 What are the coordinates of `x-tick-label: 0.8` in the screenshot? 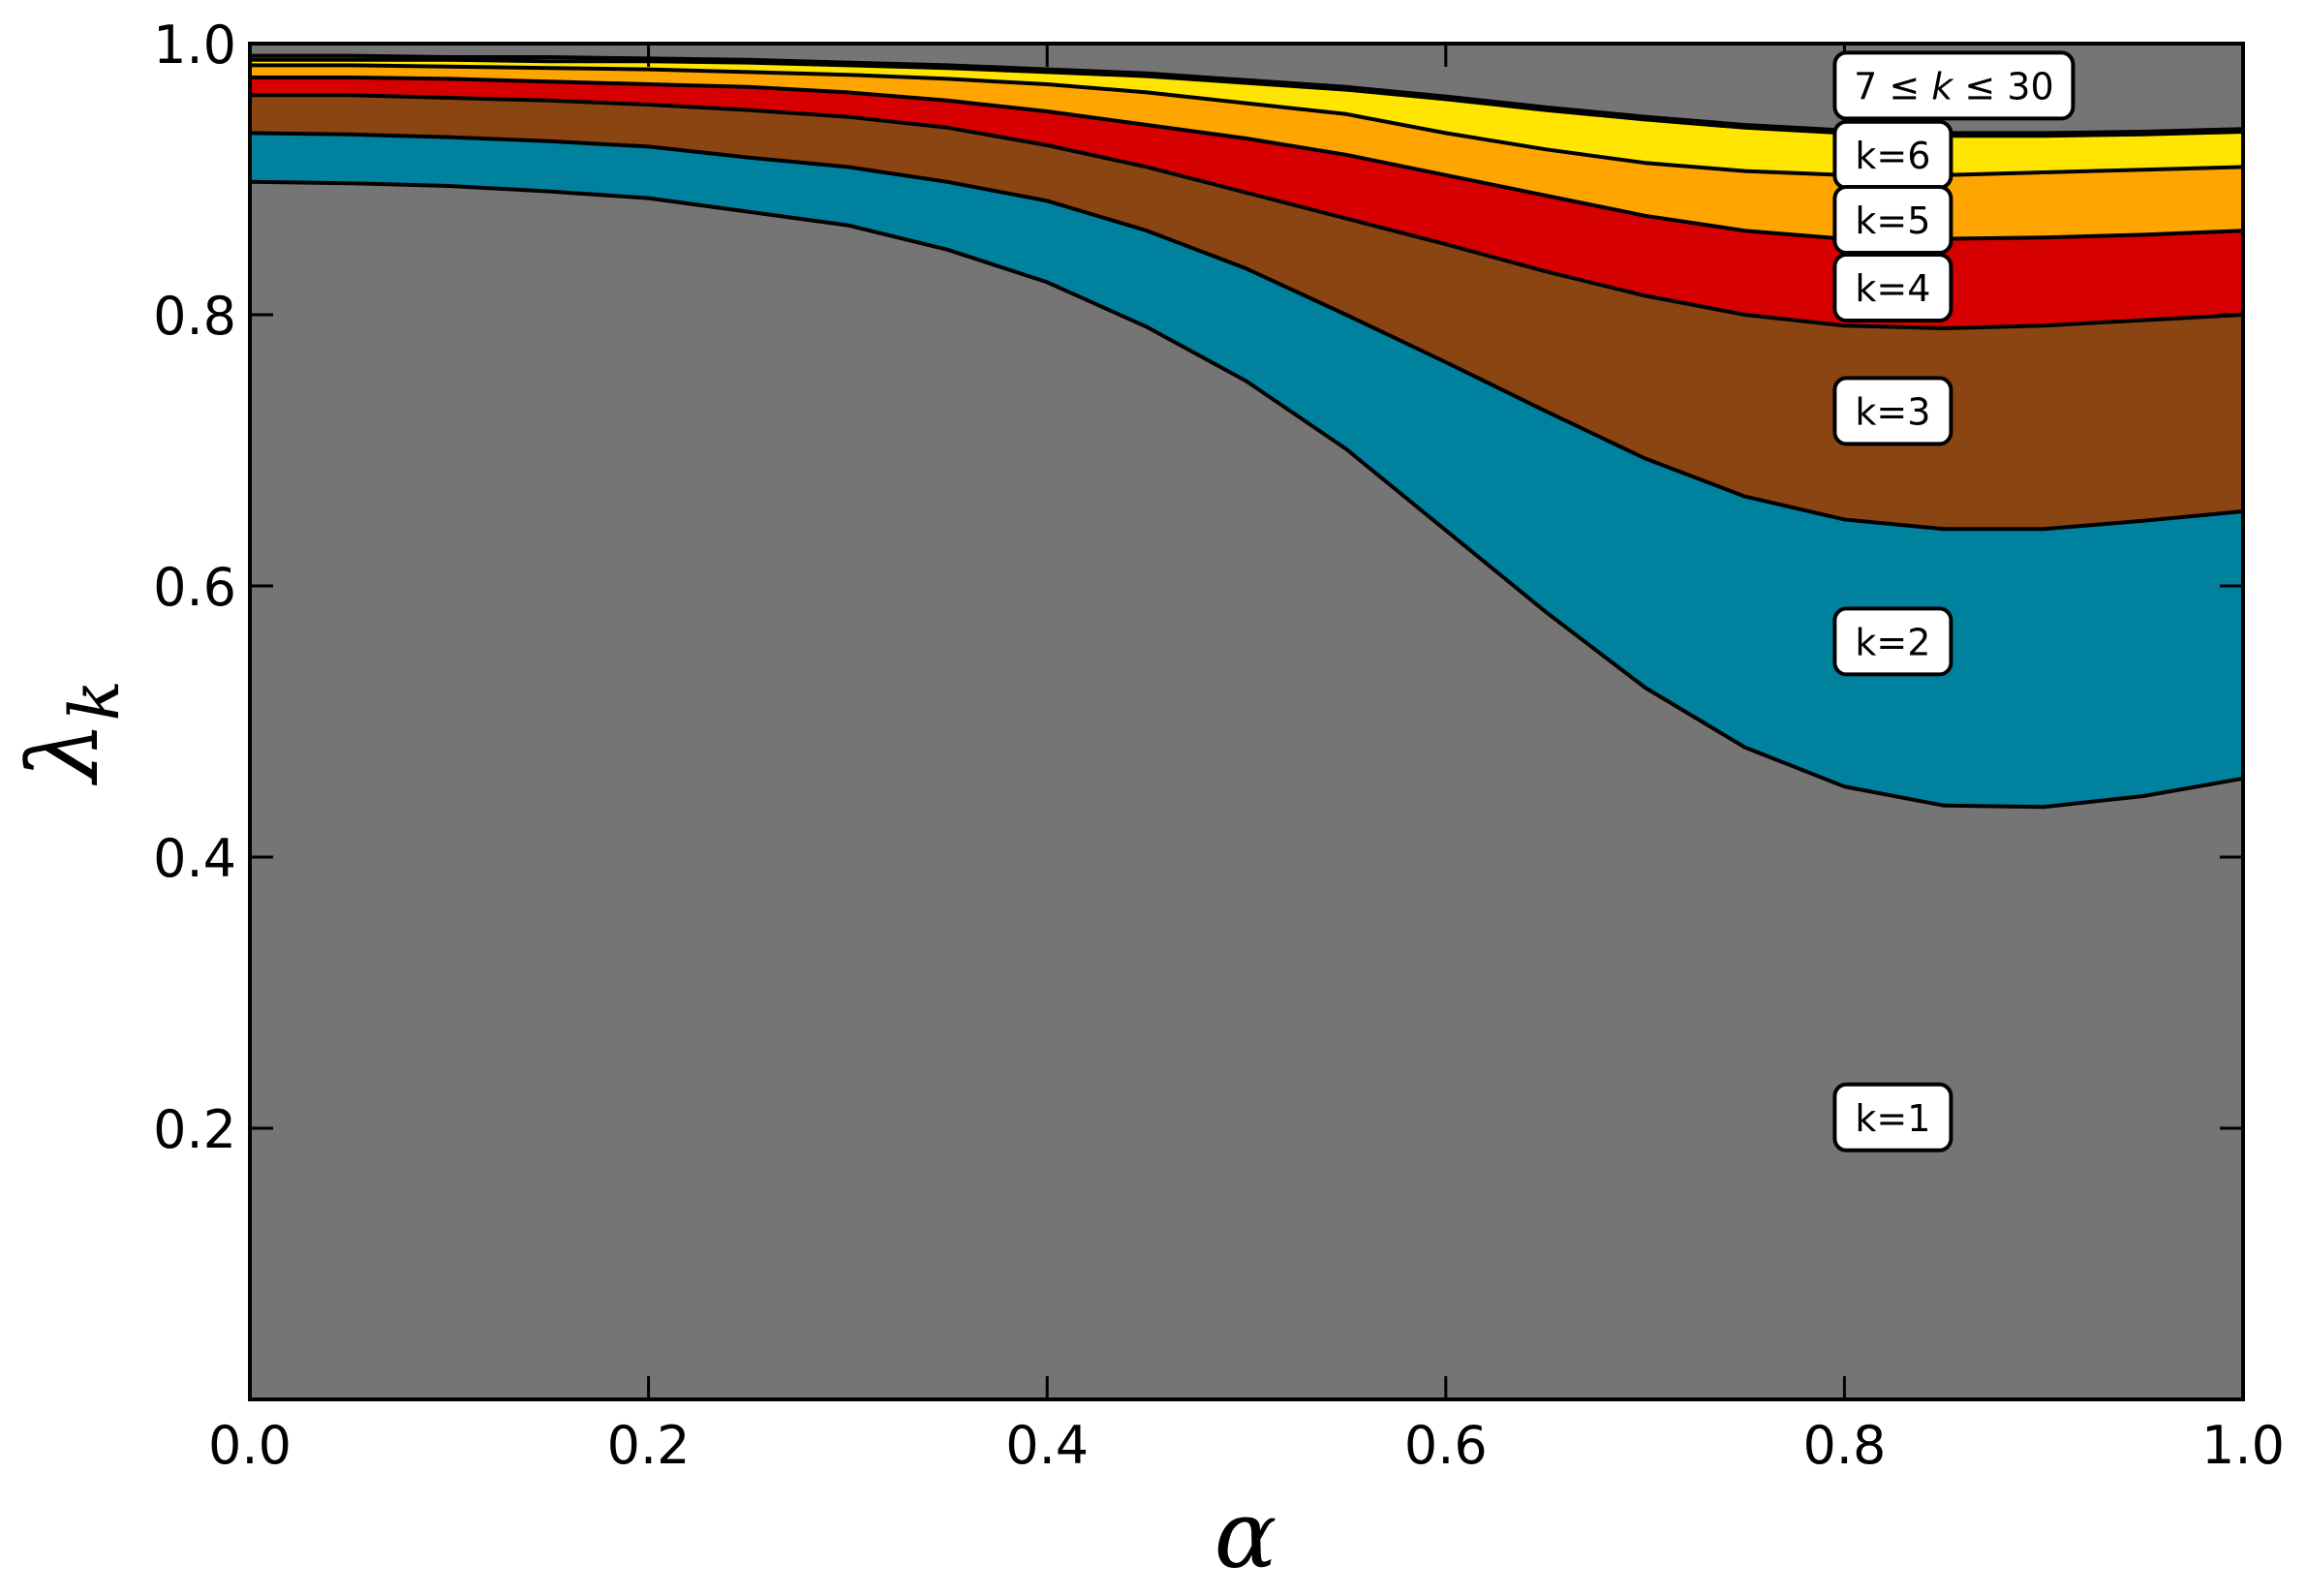 It's located at (1844, 1445).